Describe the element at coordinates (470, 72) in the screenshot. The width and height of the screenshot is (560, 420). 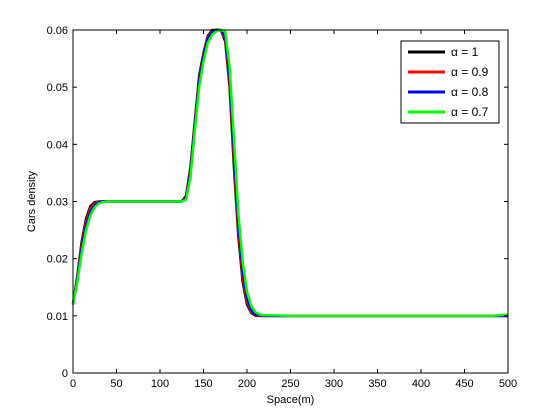
I see `legend-label-2: α = 0.9` at that location.